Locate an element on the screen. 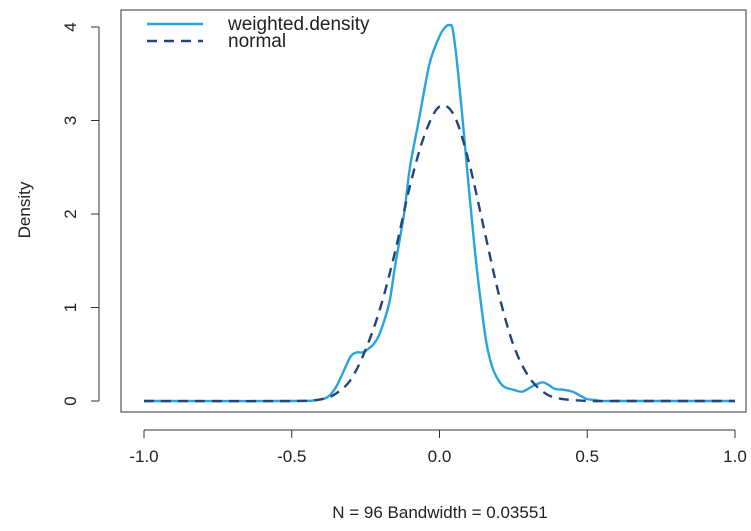 The image size is (751, 531). x-tick-label: -0.5 is located at coordinates (291, 456).